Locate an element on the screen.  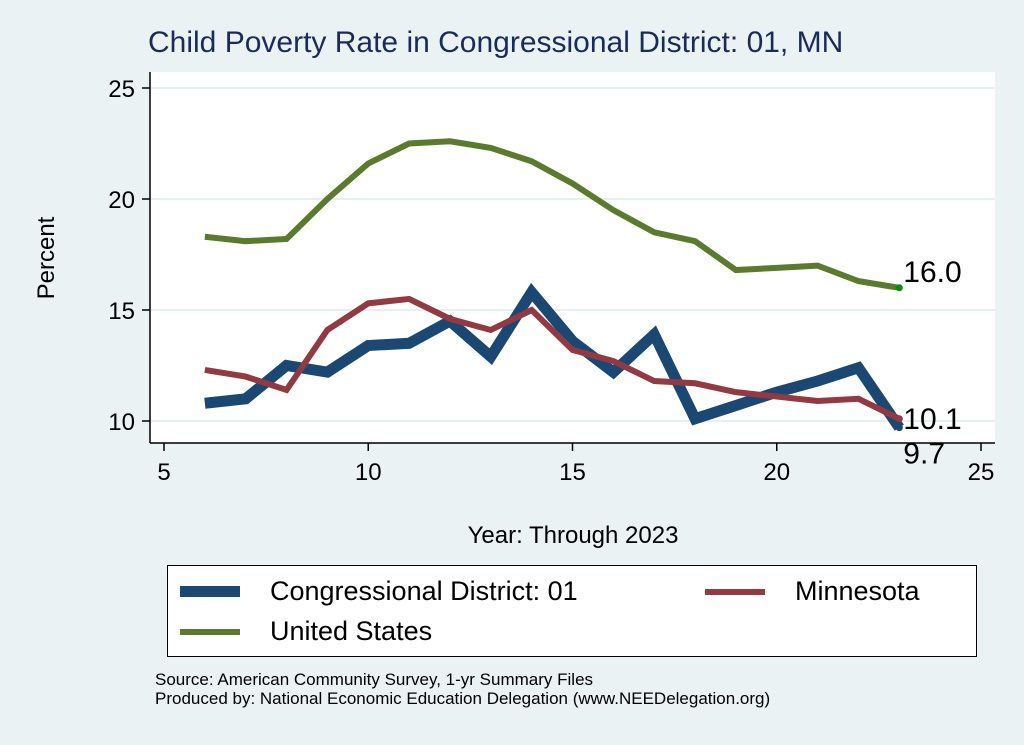
legend-swatch-minnesota is located at coordinates (735, 591).